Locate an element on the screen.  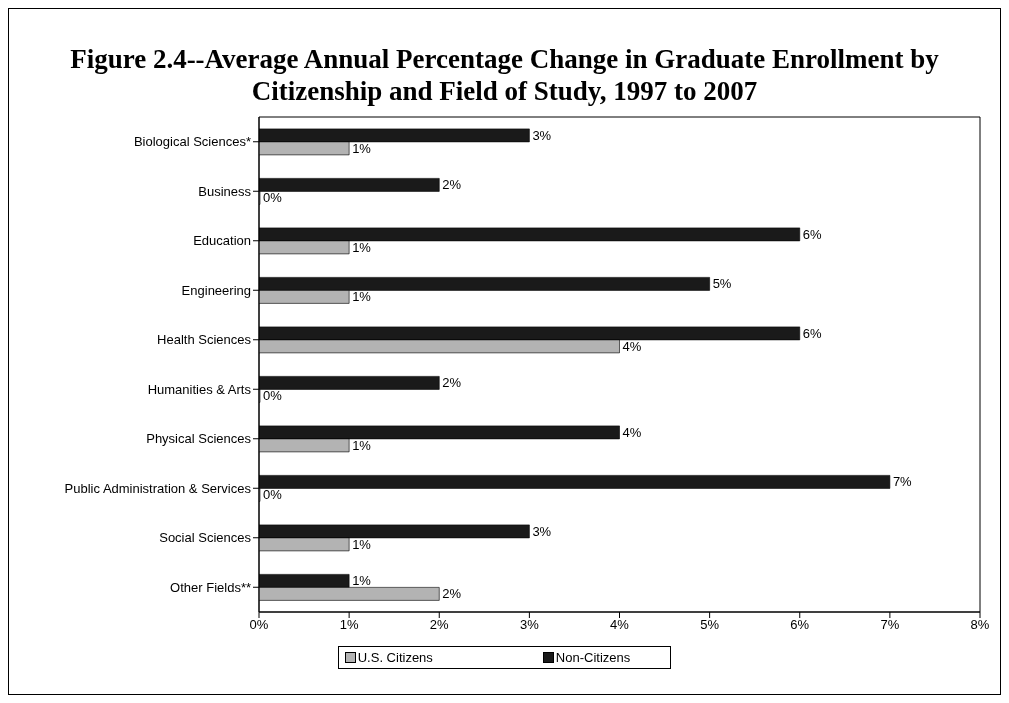
y-tick-label: Education is located at coordinates (222, 241).